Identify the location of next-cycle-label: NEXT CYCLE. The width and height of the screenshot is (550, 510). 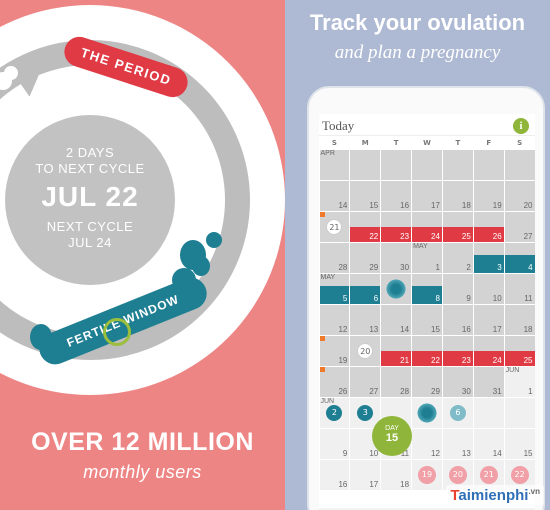
(90, 226).